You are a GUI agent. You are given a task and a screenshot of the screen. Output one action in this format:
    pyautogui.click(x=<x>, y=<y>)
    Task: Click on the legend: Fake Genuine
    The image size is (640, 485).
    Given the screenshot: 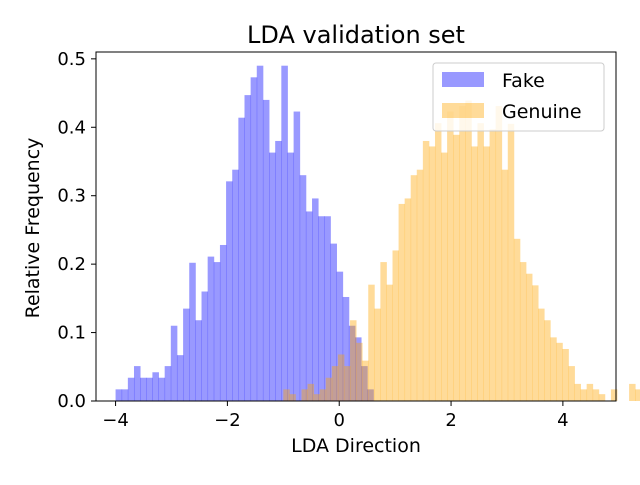 What is the action you would take?
    pyautogui.click(x=518, y=97)
    